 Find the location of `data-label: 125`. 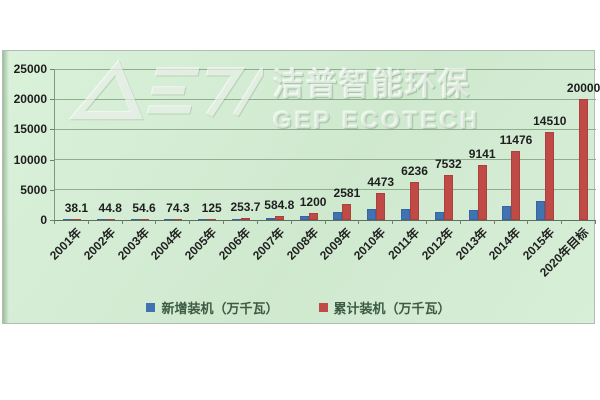

data-label: 125 is located at coordinates (211, 208).